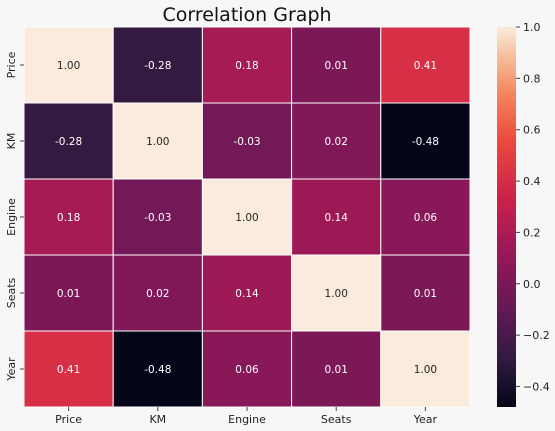 The height and width of the screenshot is (431, 555). Describe the element at coordinates (532, 284) in the screenshot. I see `colorbar-tick-label: 0.0` at that location.